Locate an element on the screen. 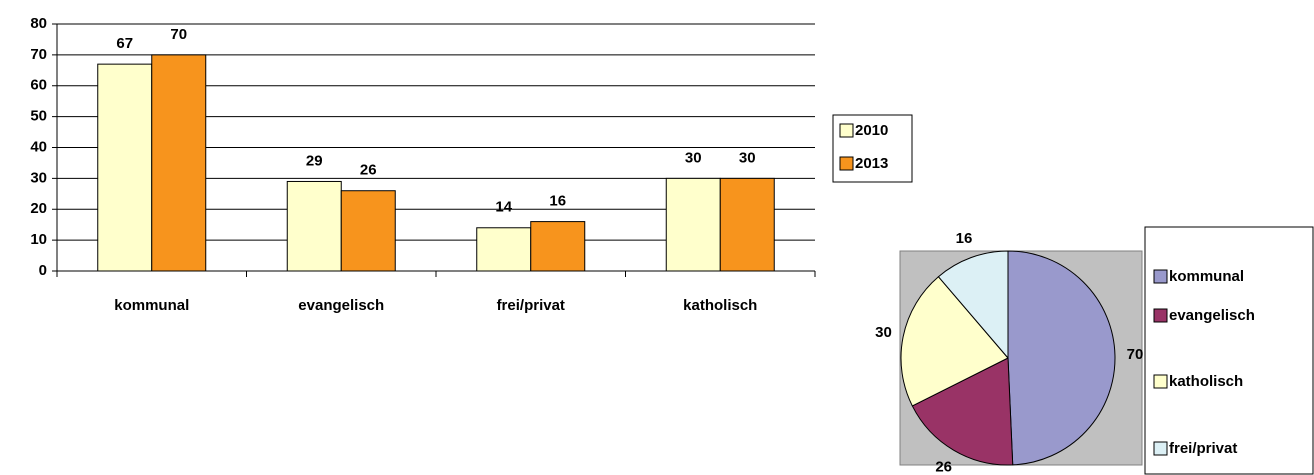 The height and width of the screenshot is (475, 1314). legend-label: frei/privat is located at coordinates (1203, 448).